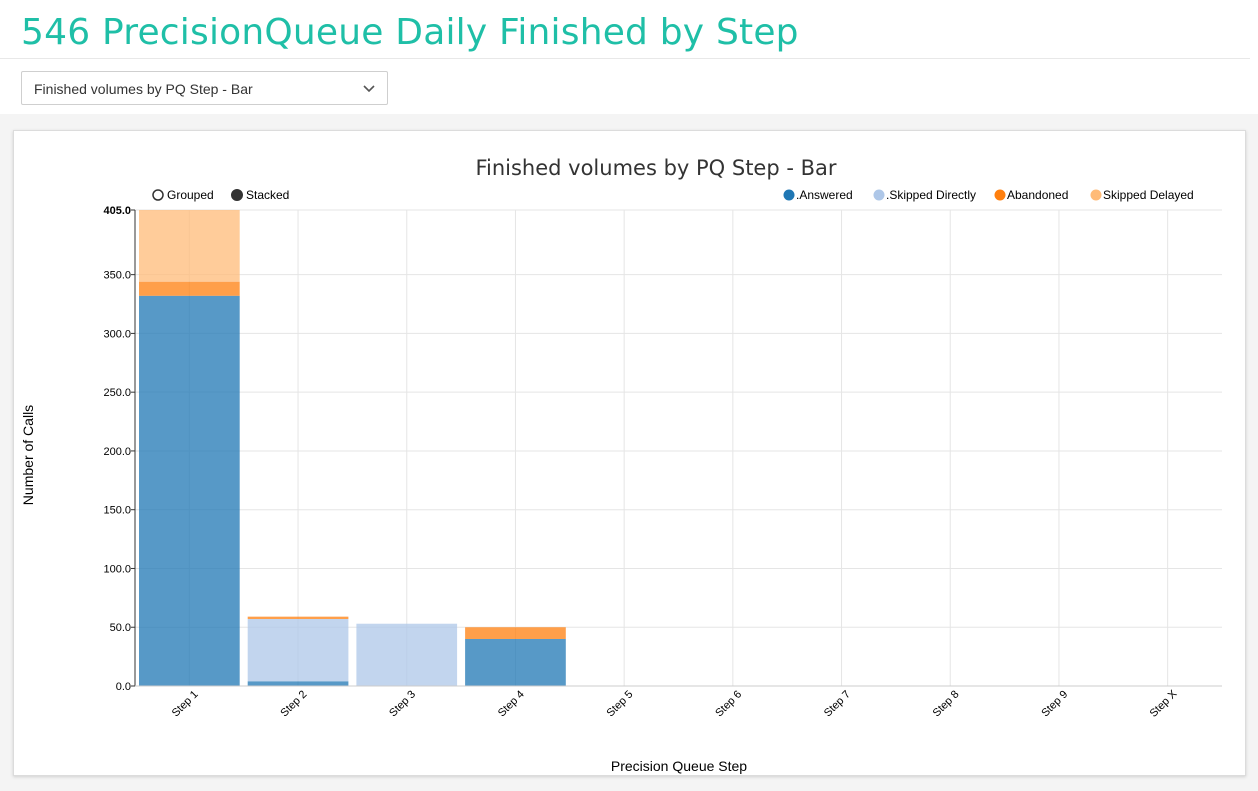  Describe the element at coordinates (117, 211) in the screenshot. I see `y-tick-label: 405.0` at that location.